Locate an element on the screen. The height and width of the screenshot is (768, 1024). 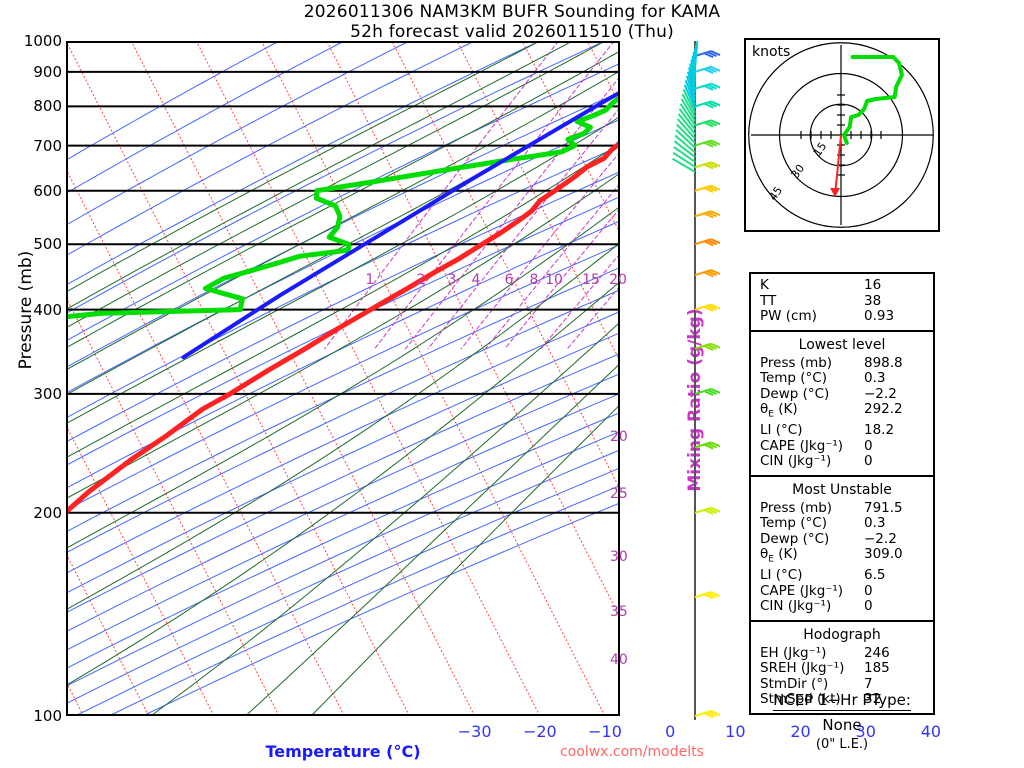
mixing-ratio-side-label: 30 is located at coordinates (619, 557).